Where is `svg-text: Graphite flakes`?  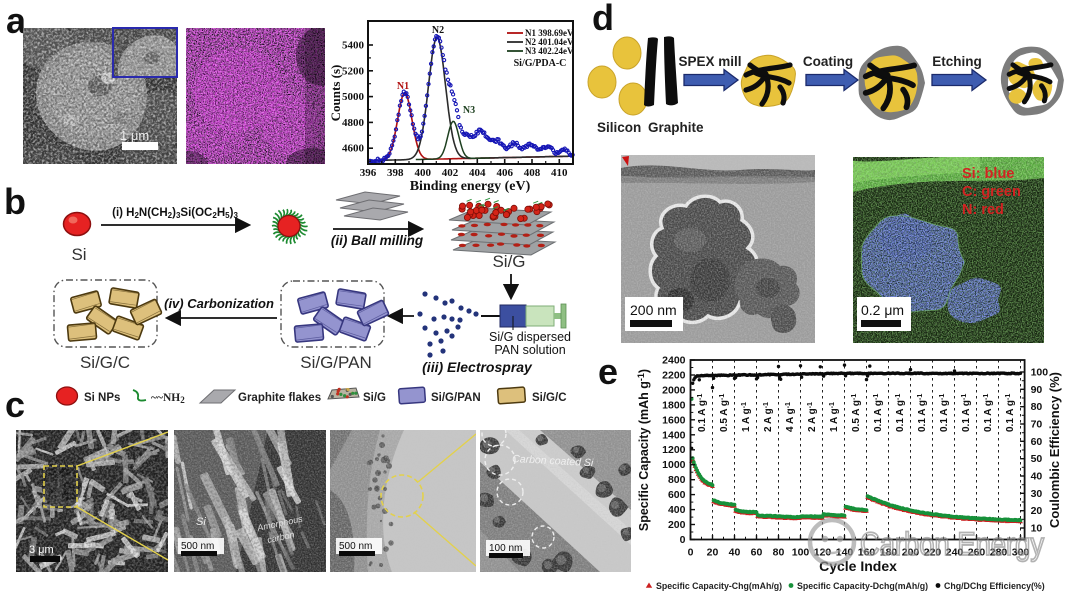 svg-text: Graphite flakes is located at coordinates (279, 398).